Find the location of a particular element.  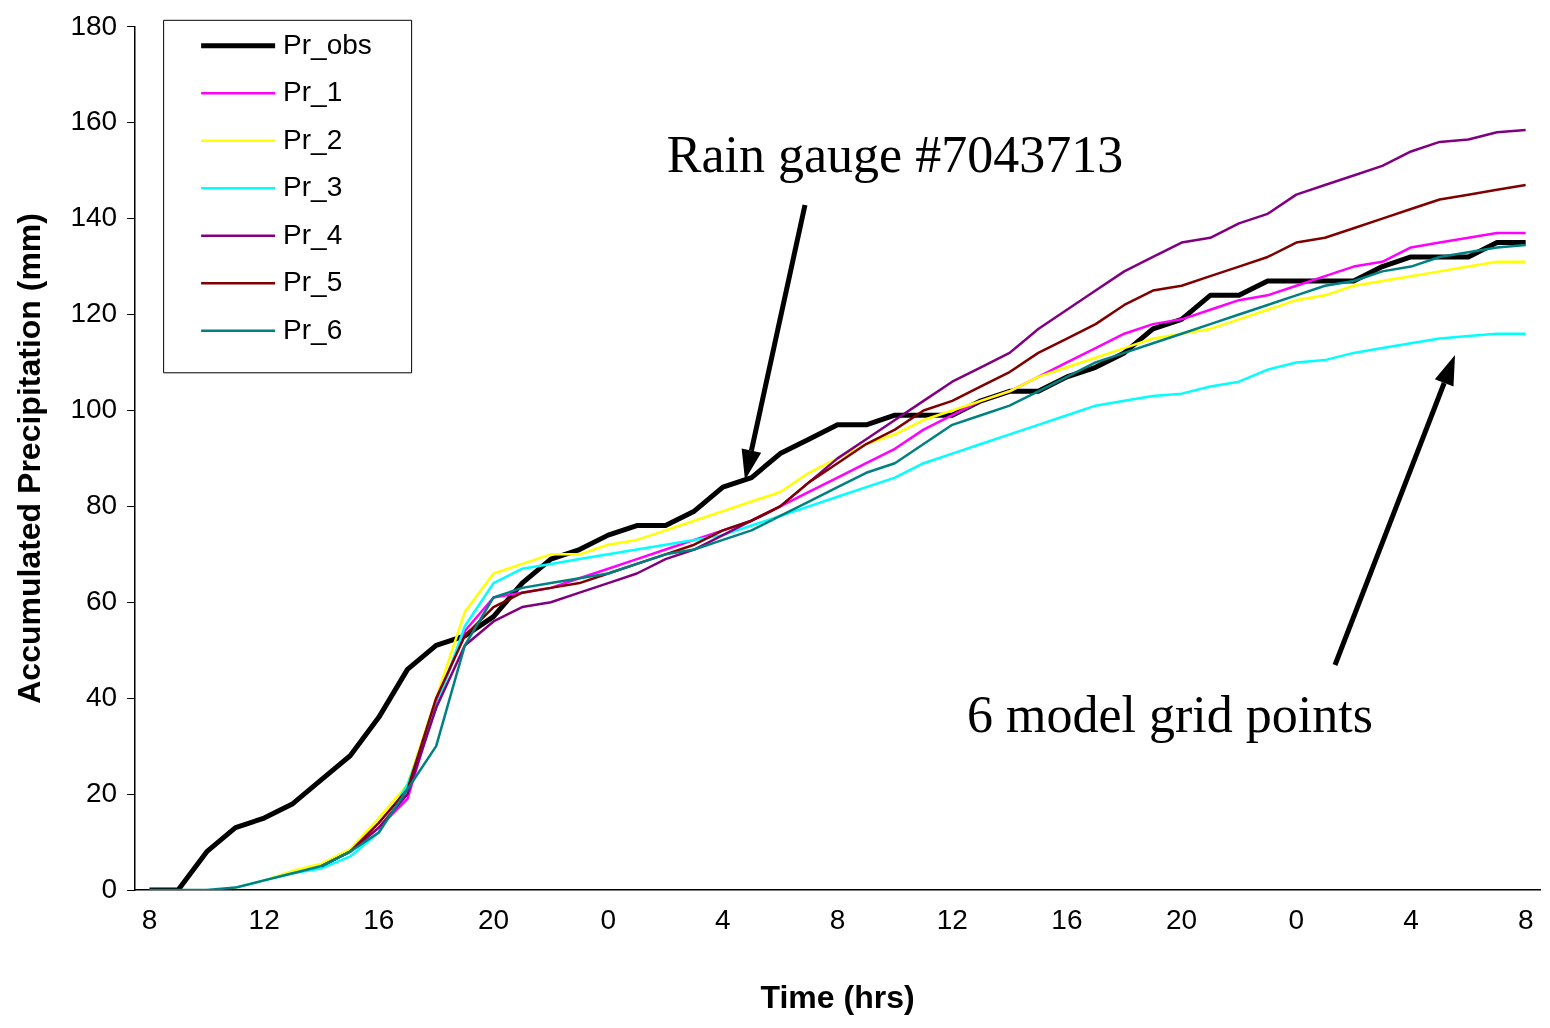

y-tick-label: 60 is located at coordinates (101, 600).